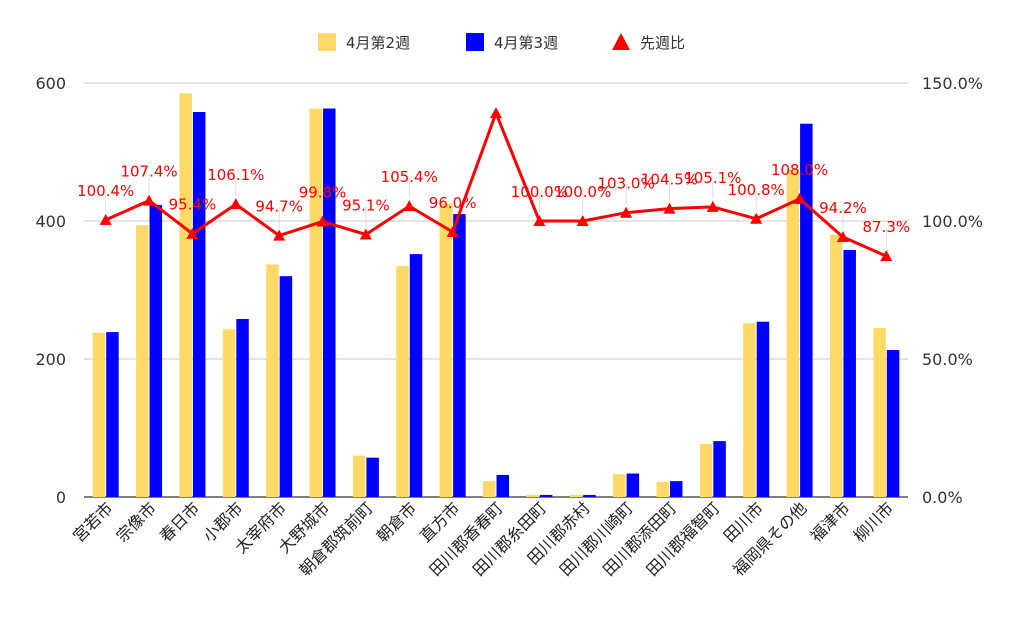 The width and height of the screenshot is (1024, 637). What do you see at coordinates (712, 178) in the screenshot?
I see `ratio-data-label: 105.1%` at bounding box center [712, 178].